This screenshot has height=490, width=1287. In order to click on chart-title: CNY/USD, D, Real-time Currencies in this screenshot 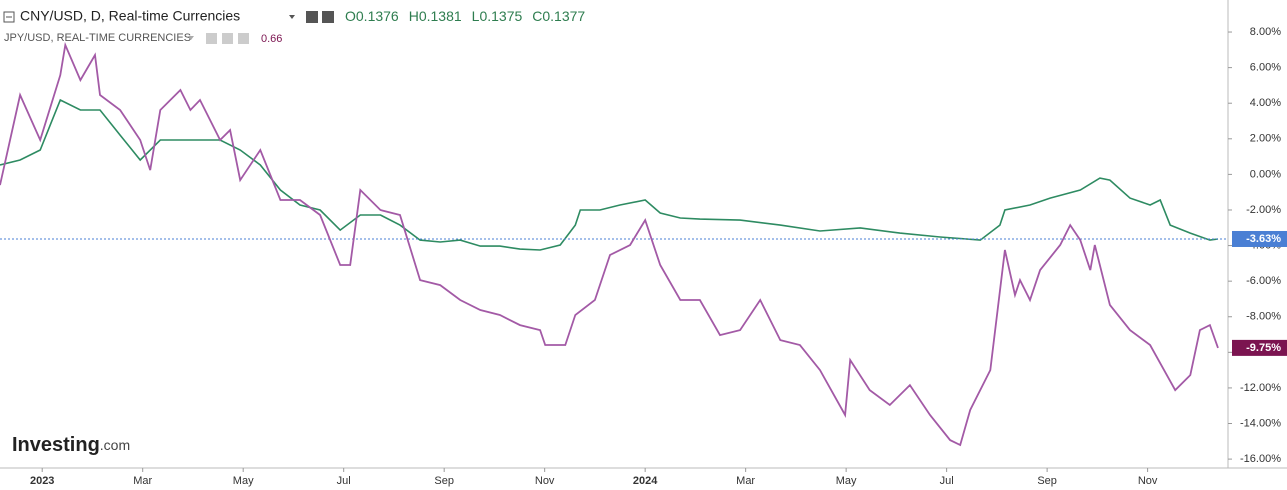, I will do `click(130, 16)`.